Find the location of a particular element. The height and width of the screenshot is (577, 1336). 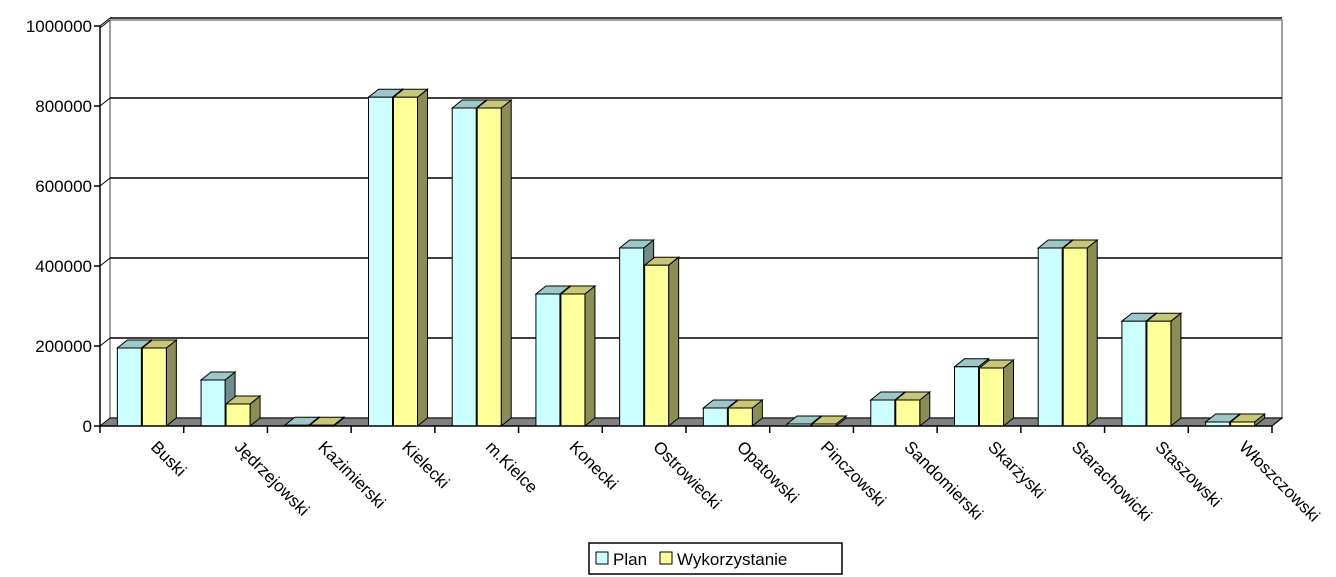

left-wall-edge is located at coordinates (105, 24).